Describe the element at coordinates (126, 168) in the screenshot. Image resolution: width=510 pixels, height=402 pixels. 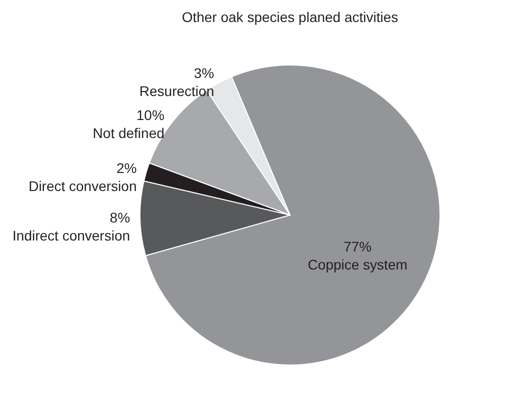
I see `data-label: 2%` at that location.